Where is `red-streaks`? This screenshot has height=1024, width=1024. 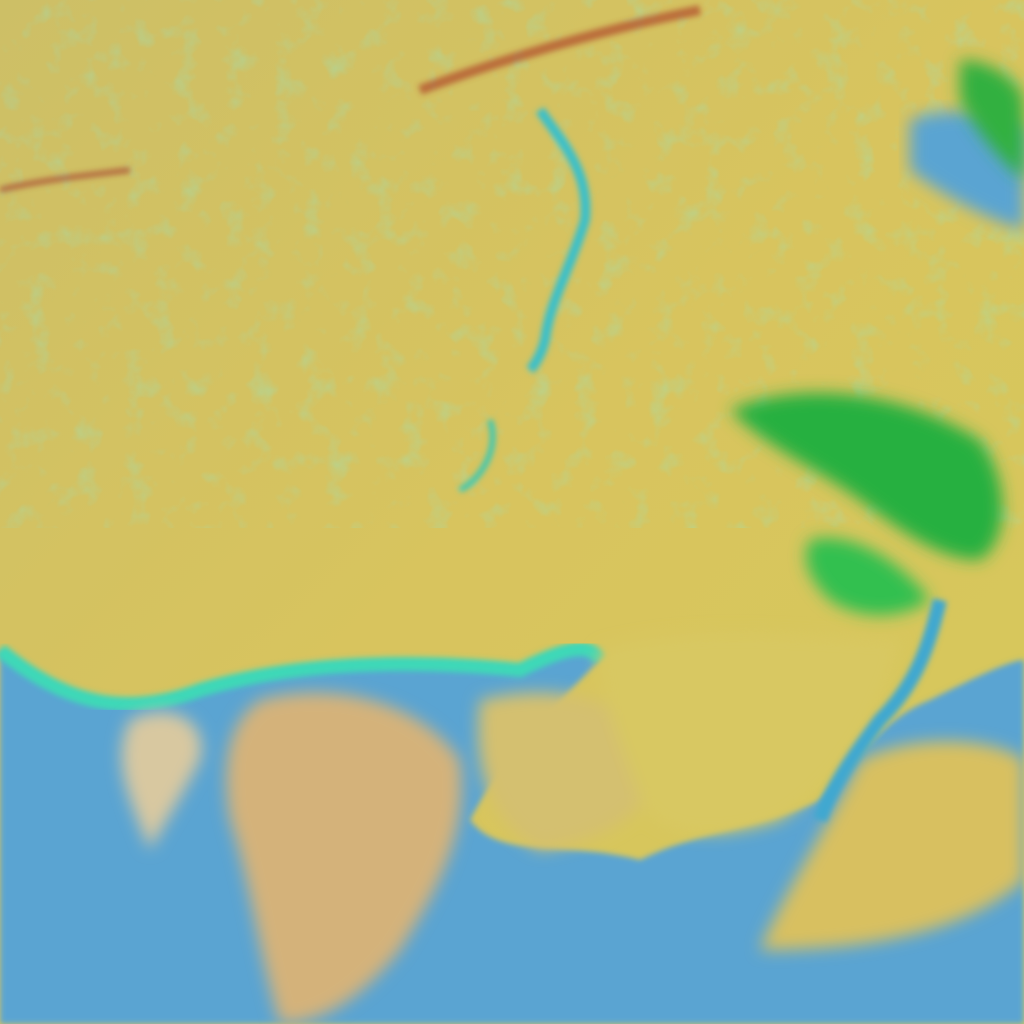 red-streaks is located at coordinates (350, 99).